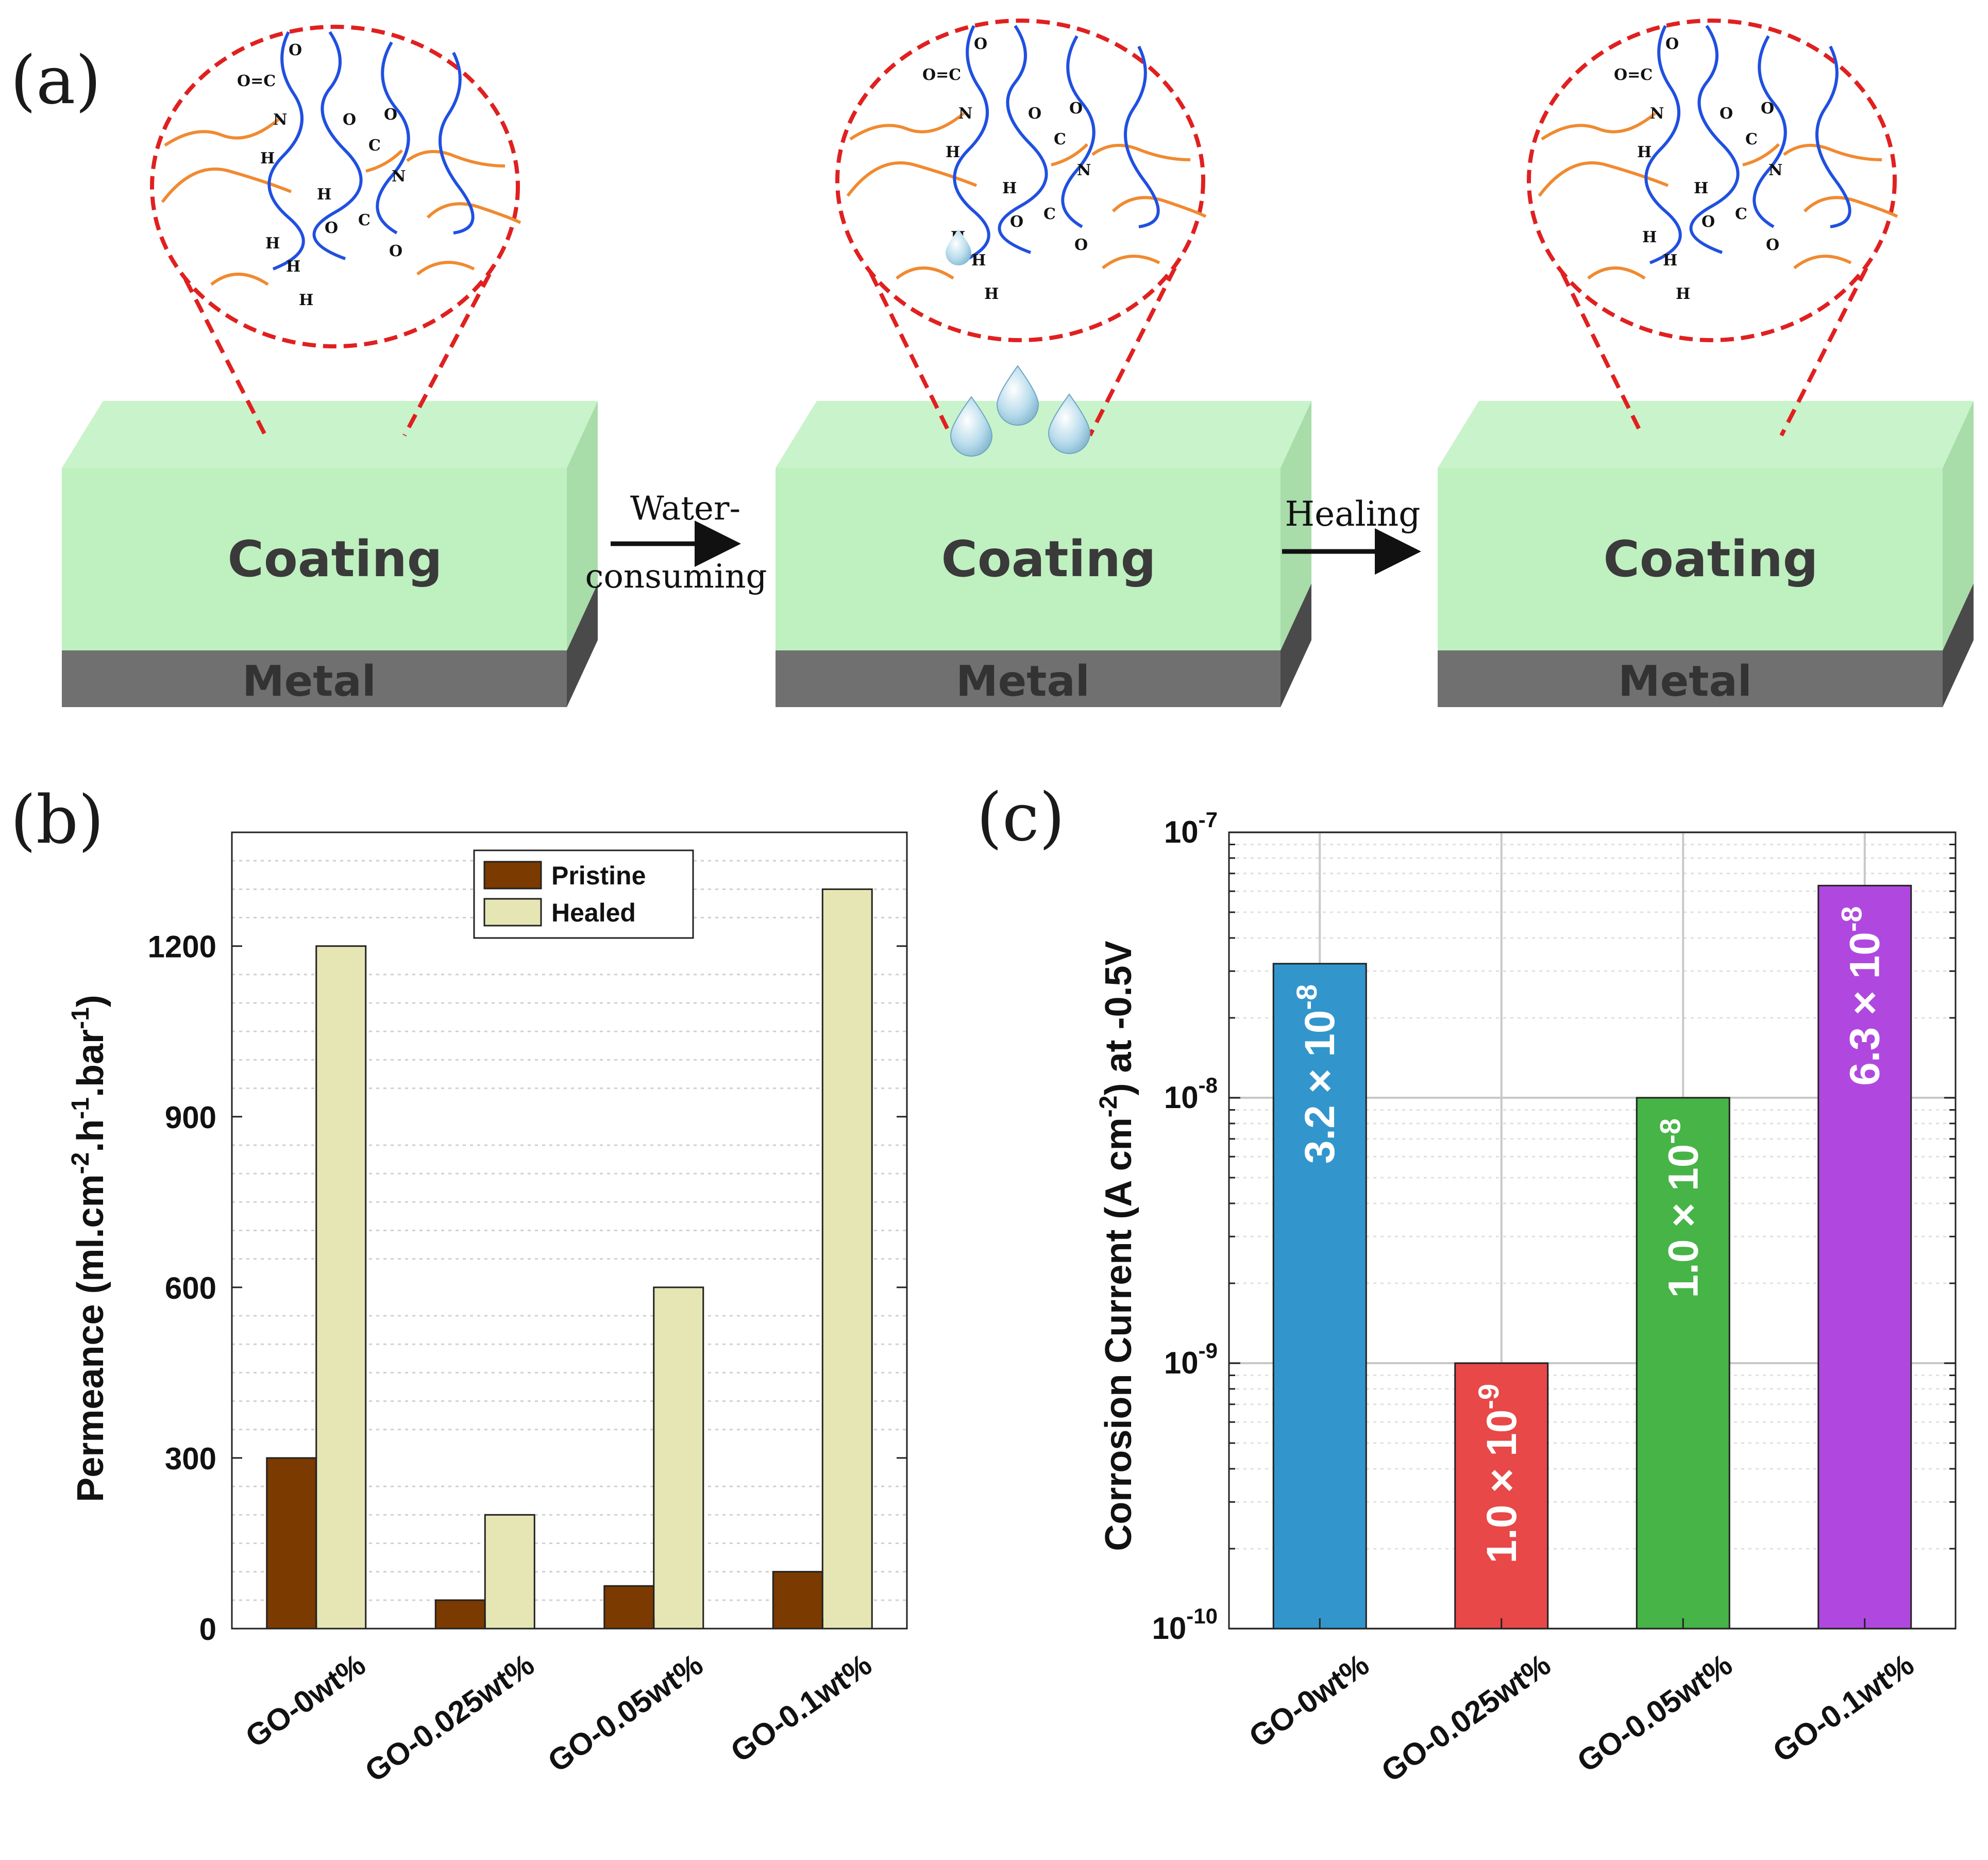 This screenshot has height=1860, width=1988. What do you see at coordinates (190, 1288) in the screenshot?
I see `y-tick-label: 600` at bounding box center [190, 1288].